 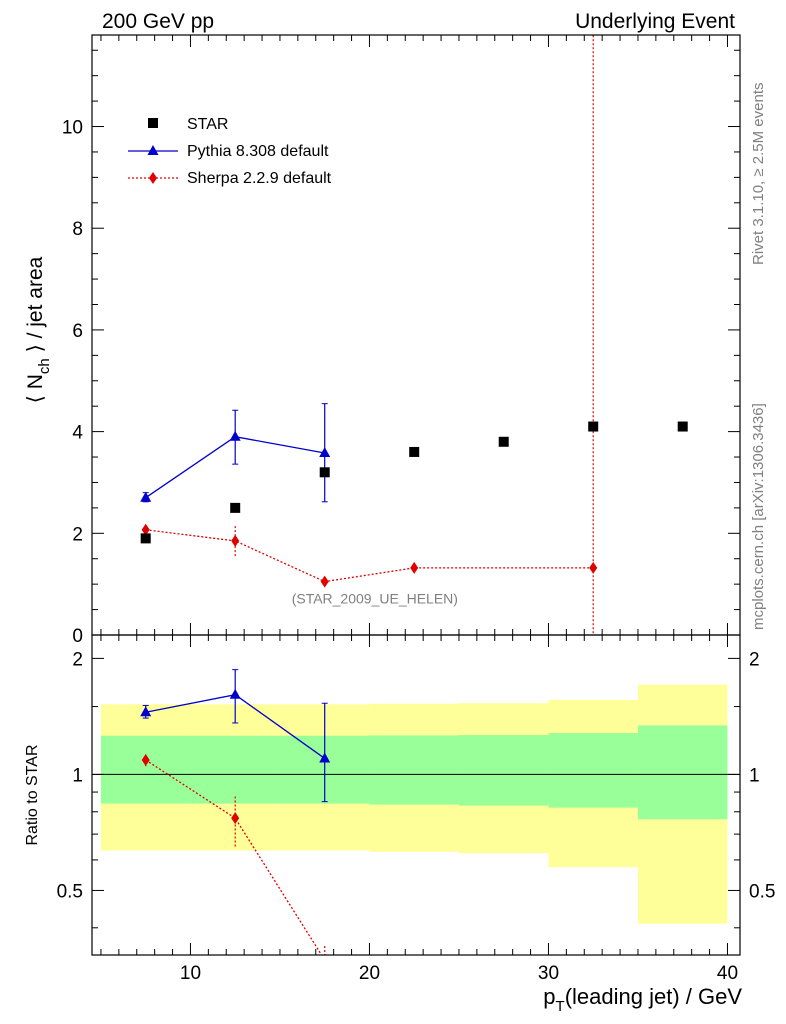 I want to click on main-y-tick-label: 10, so click(x=72, y=128).